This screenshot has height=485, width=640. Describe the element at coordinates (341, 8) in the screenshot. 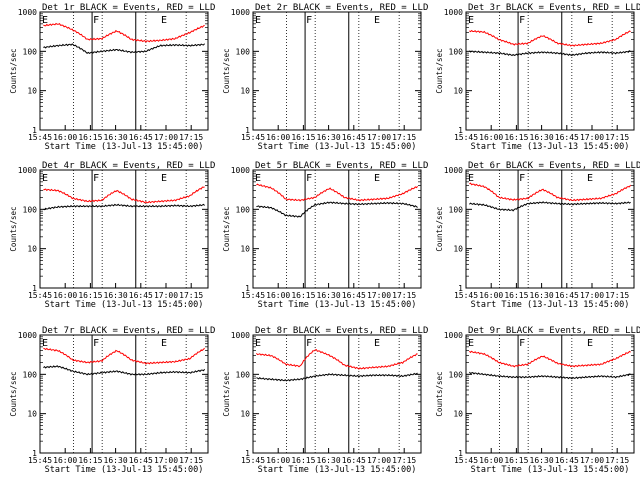

I see `panel-title: Det 2r BLACK = Events, RED = LLD` at that location.